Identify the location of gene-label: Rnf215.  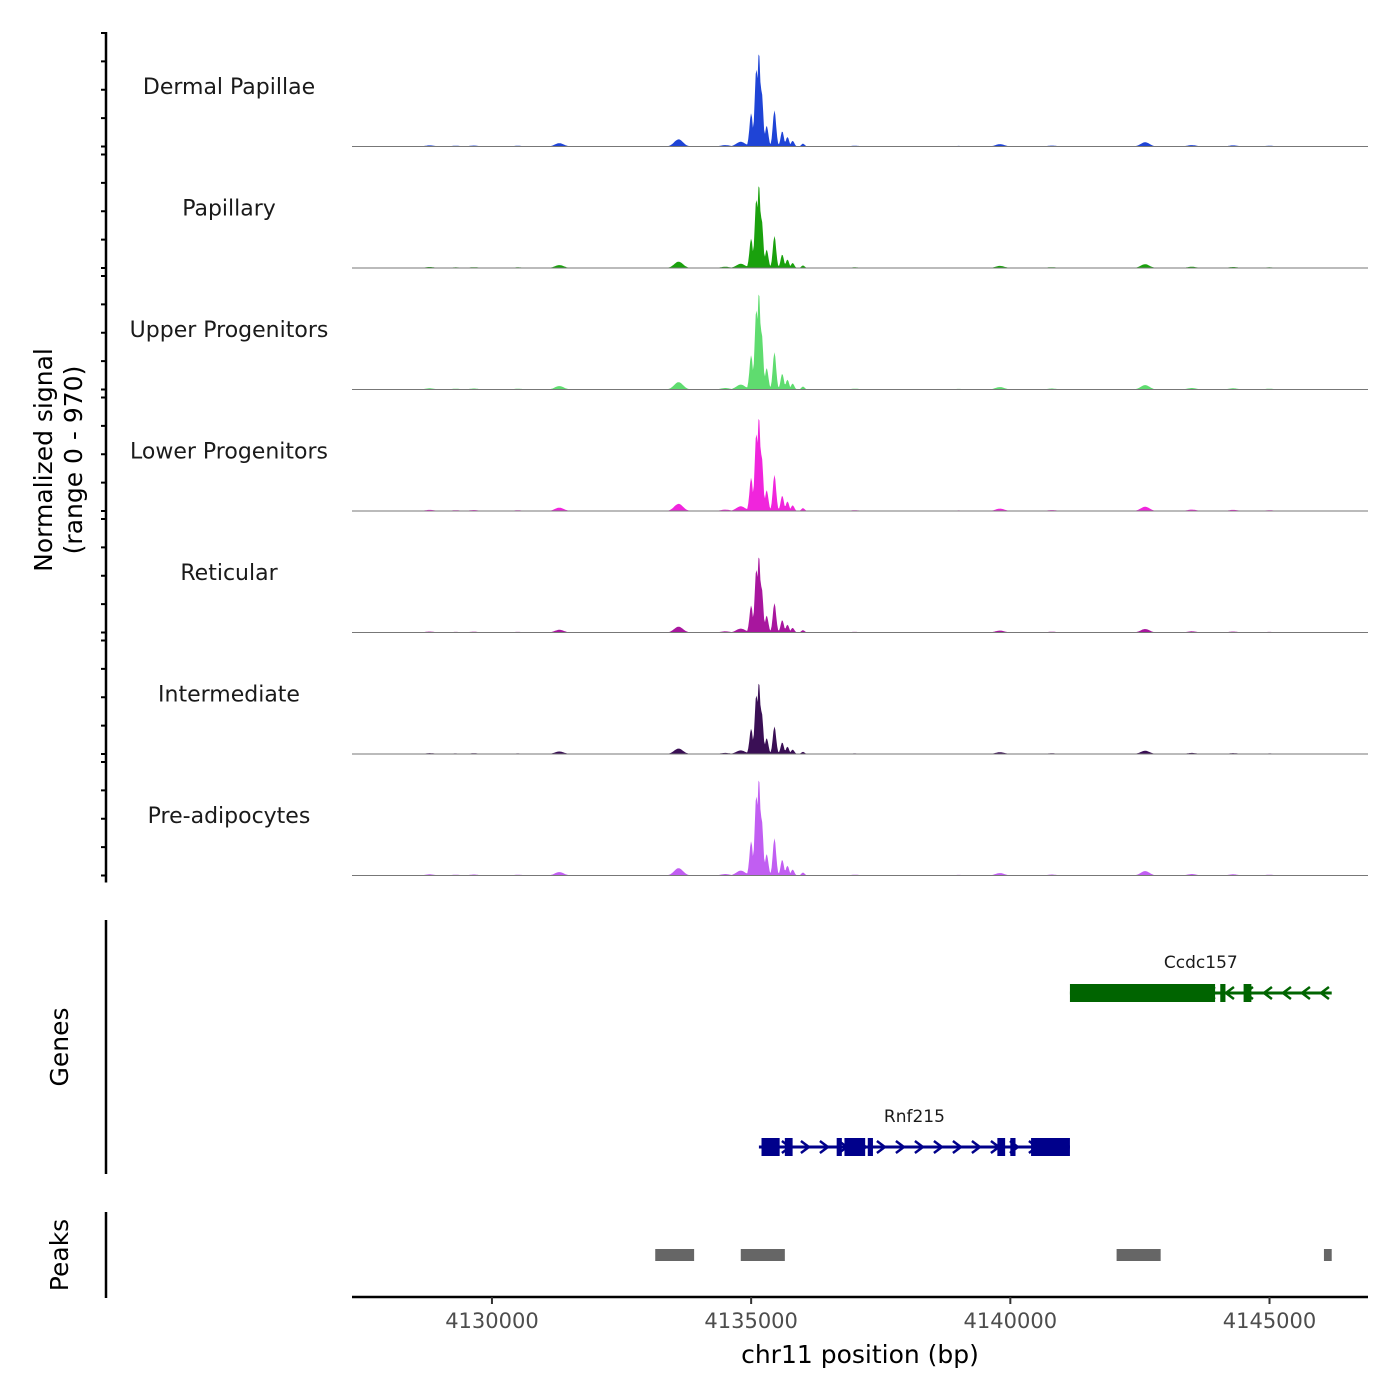
(914, 1117).